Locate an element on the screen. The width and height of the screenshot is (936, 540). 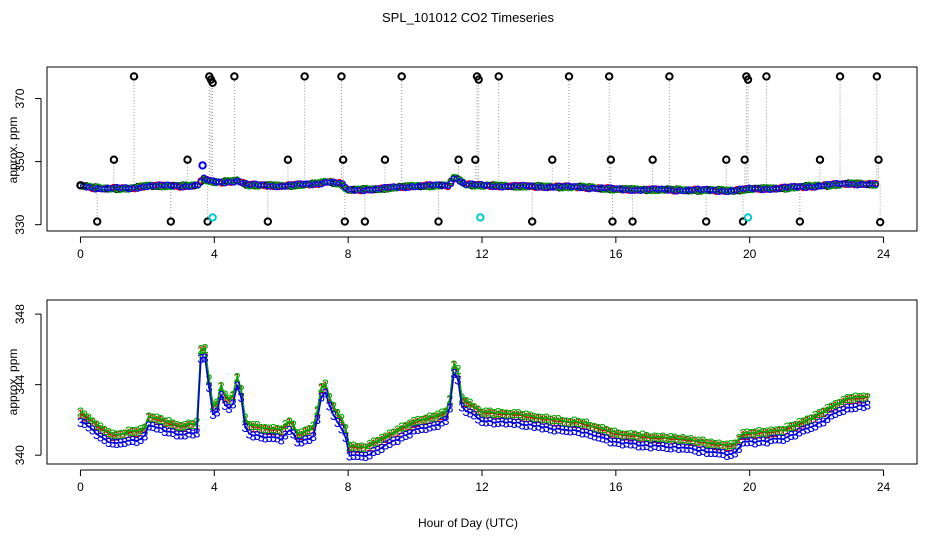
top-x-tick-label: 12 is located at coordinates (482, 254).